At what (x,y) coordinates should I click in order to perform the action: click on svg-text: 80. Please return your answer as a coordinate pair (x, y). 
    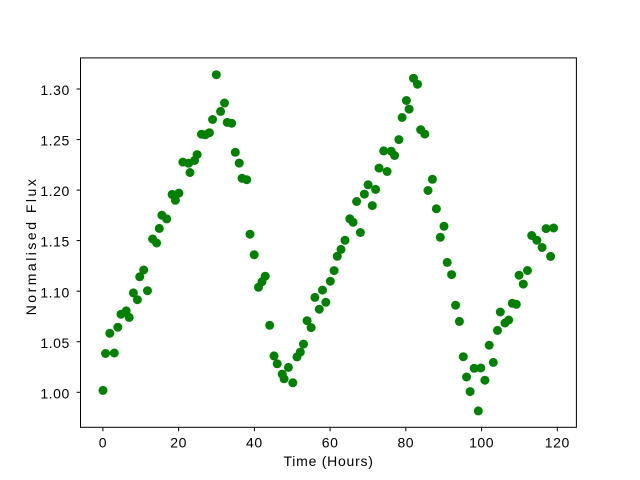
    Looking at the image, I should click on (405, 442).